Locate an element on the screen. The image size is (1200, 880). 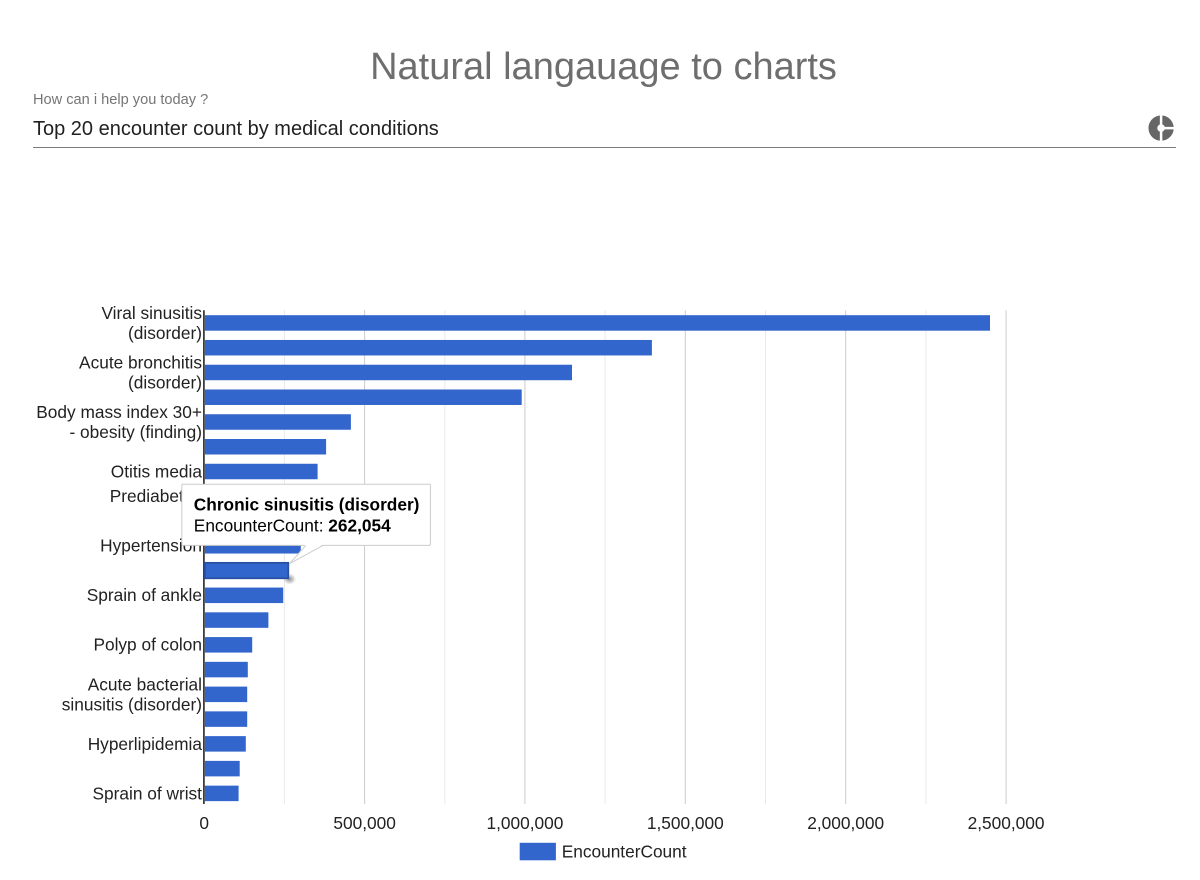
svg-text: sinusitis (disorder) is located at coordinates (132, 704).